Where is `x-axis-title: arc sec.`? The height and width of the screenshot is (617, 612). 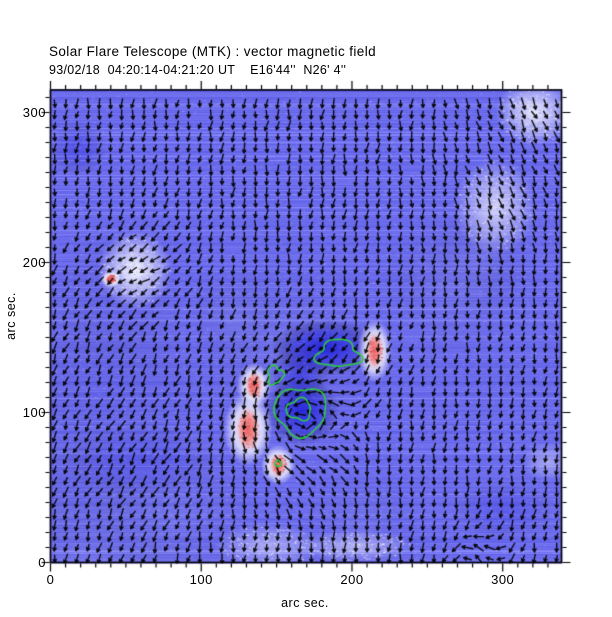 x-axis-title: arc sec. is located at coordinates (305, 603).